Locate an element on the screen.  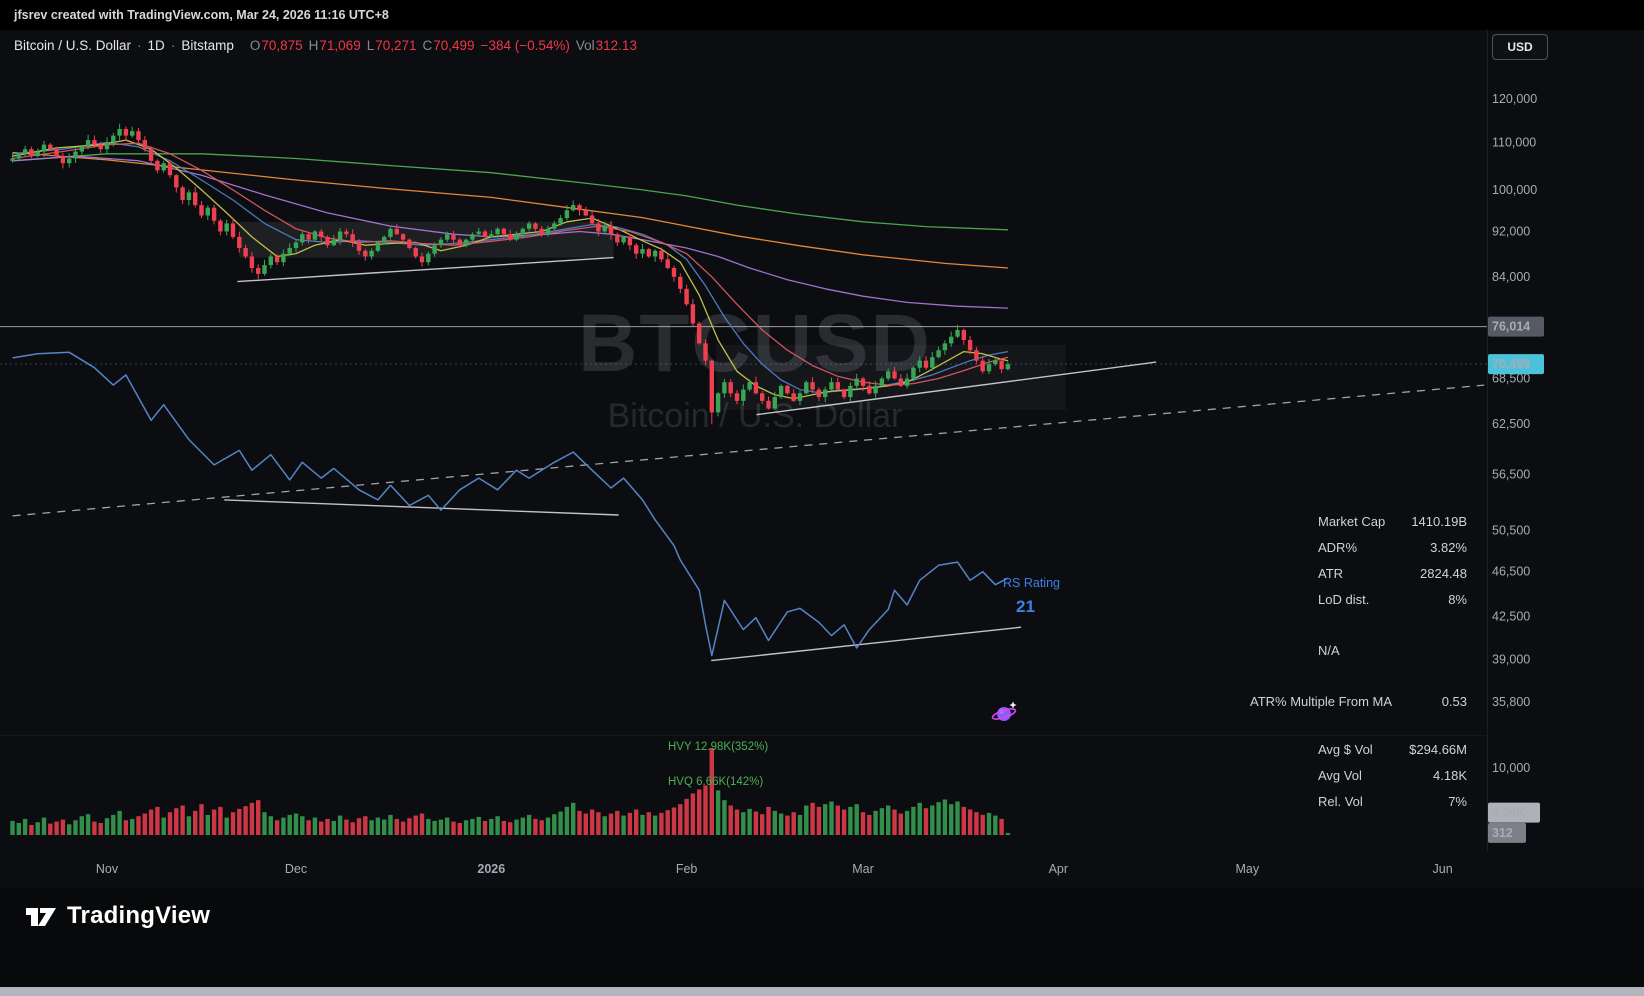
svg-text: 2026 is located at coordinates (491, 869).